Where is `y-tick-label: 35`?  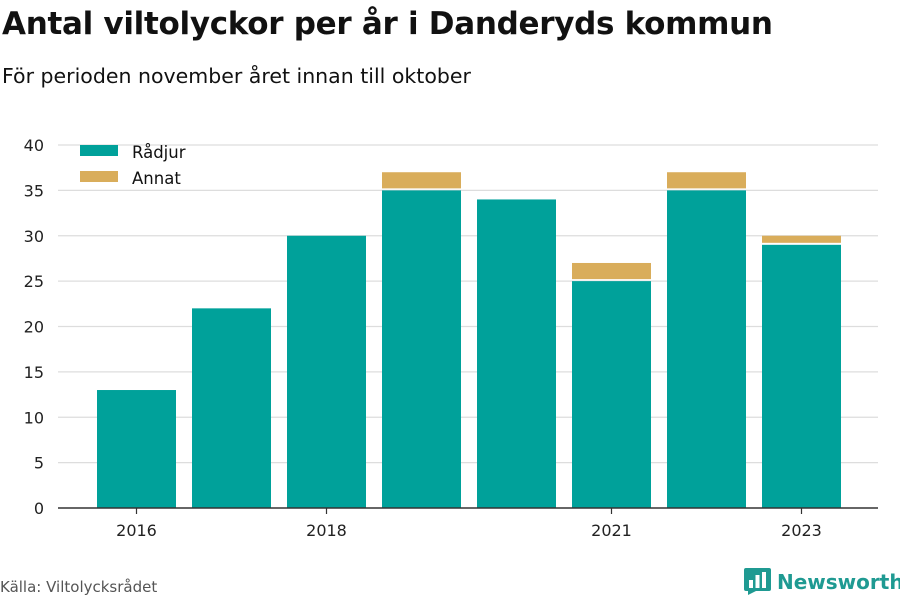
y-tick-label: 35 is located at coordinates (34, 190).